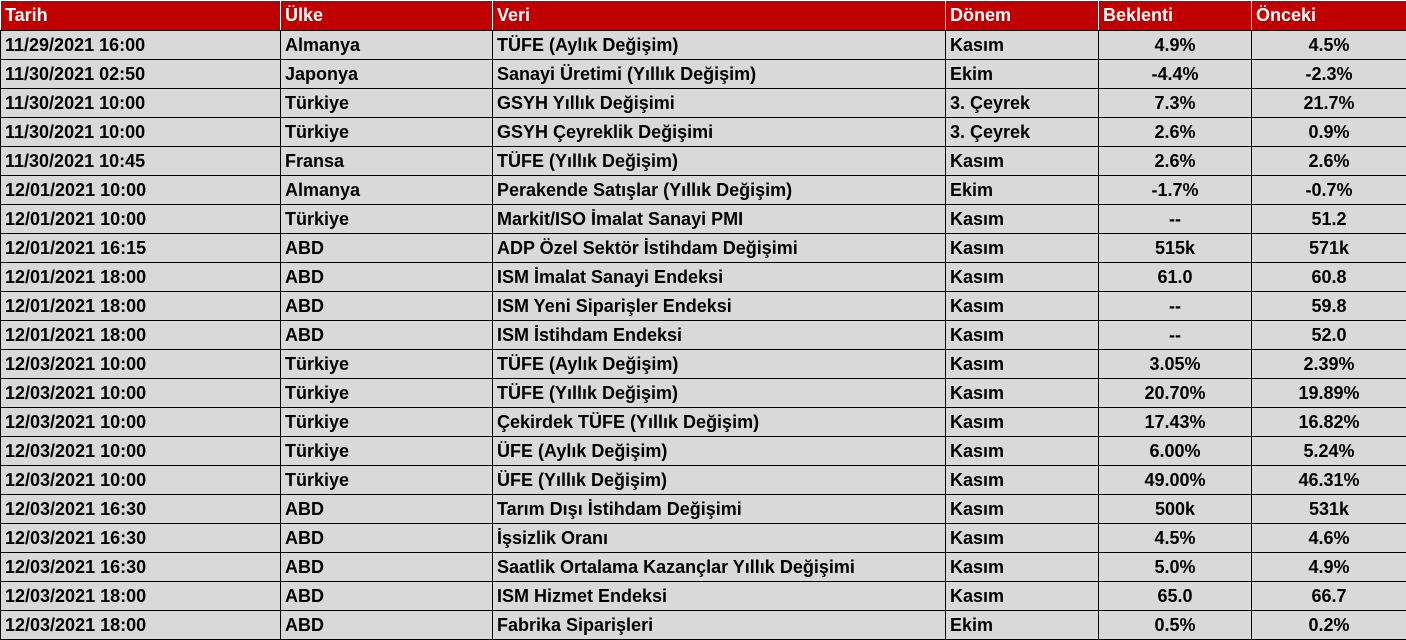  I want to click on cell-data: ISM Yeni Siparişler Endeksi, so click(719, 306).